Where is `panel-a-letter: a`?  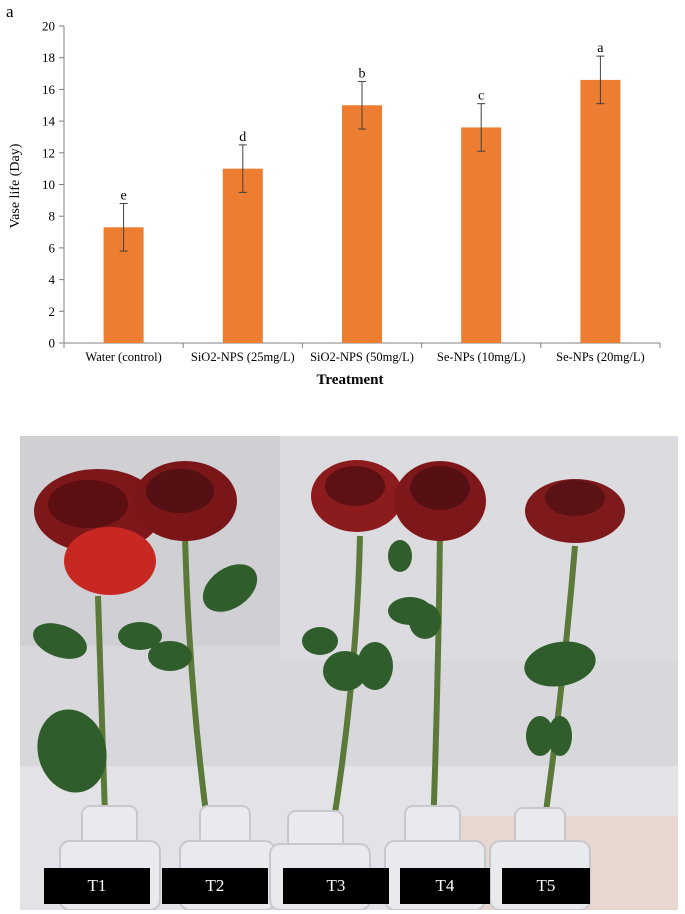 panel-a-letter: a is located at coordinates (10, 11).